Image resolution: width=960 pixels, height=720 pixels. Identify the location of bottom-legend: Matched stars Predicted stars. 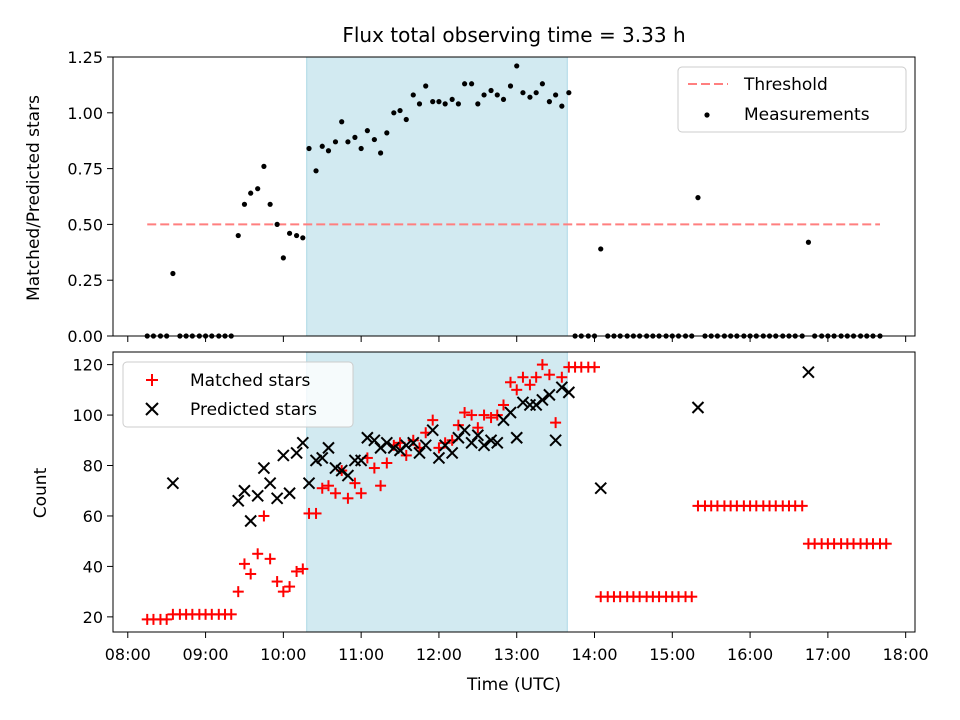
(238, 394).